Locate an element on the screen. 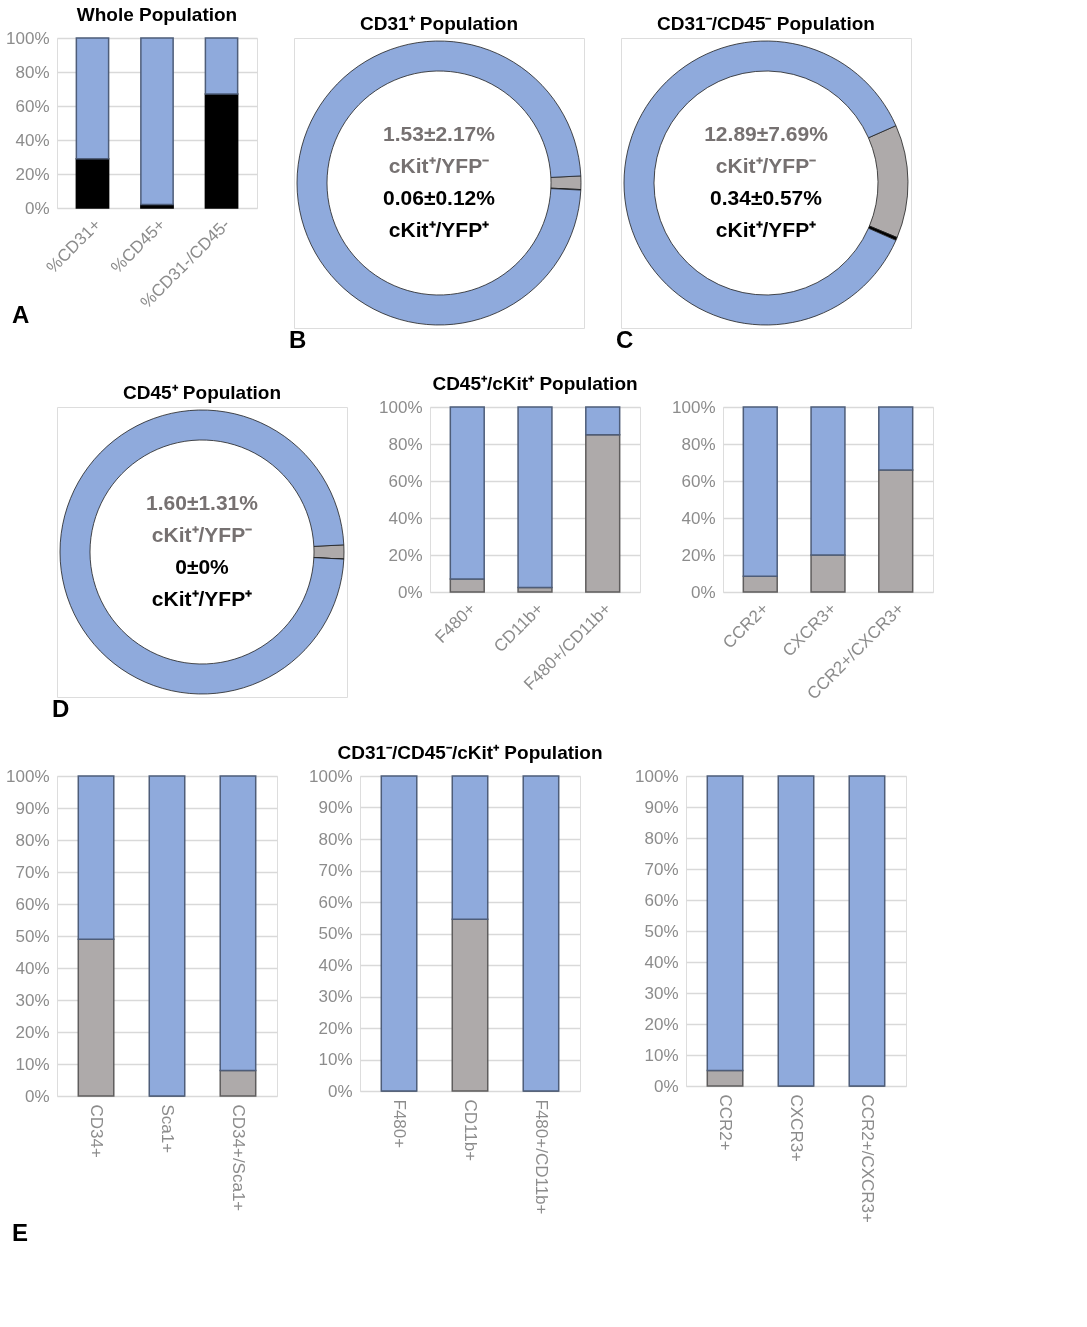  chart-title: CD31⁺ Population is located at coordinates (439, 23).